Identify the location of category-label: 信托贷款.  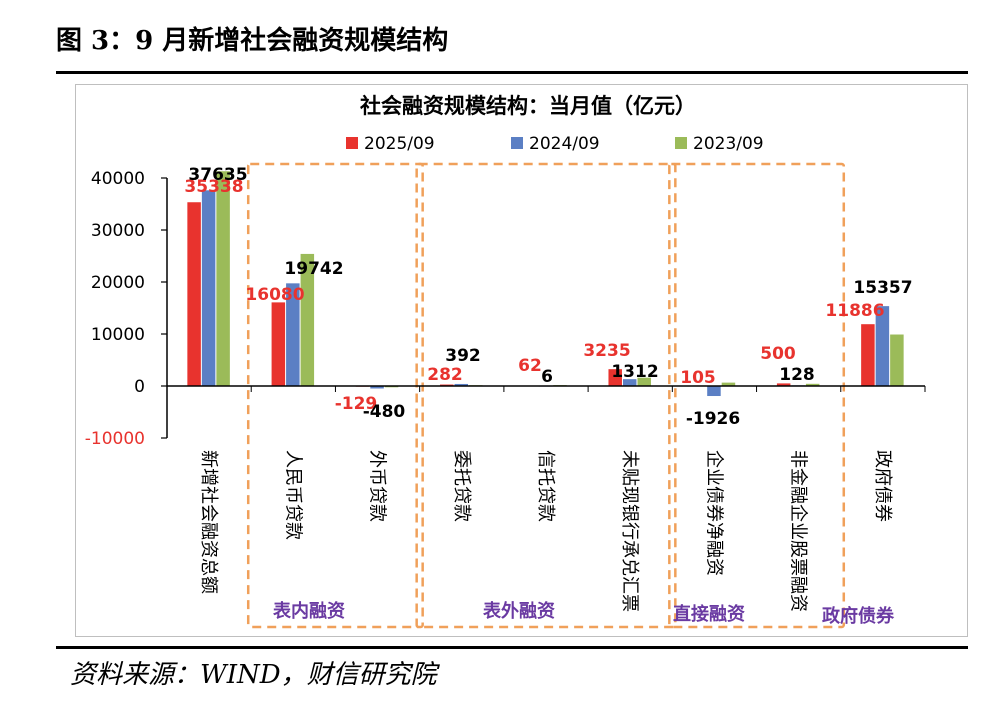
(545, 486).